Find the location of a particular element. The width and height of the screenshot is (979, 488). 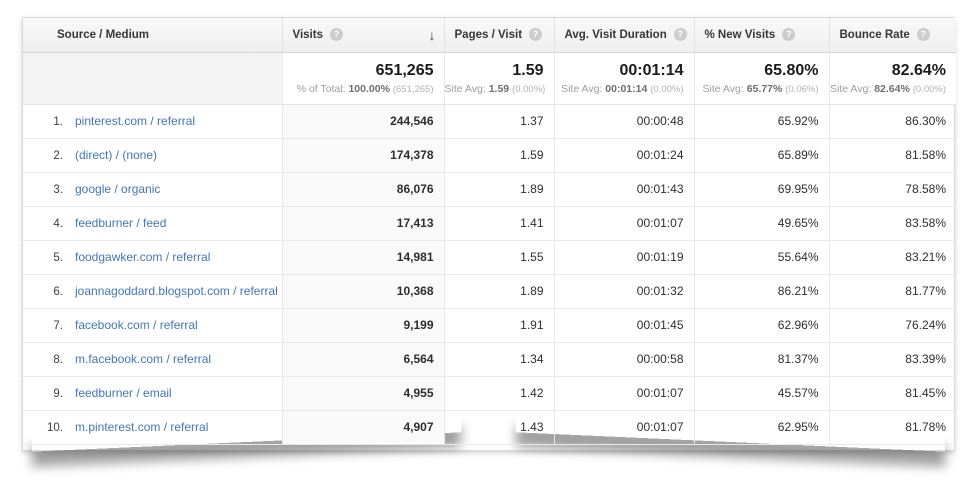

pages-per-visit-value: 1.55 is located at coordinates (499, 257).